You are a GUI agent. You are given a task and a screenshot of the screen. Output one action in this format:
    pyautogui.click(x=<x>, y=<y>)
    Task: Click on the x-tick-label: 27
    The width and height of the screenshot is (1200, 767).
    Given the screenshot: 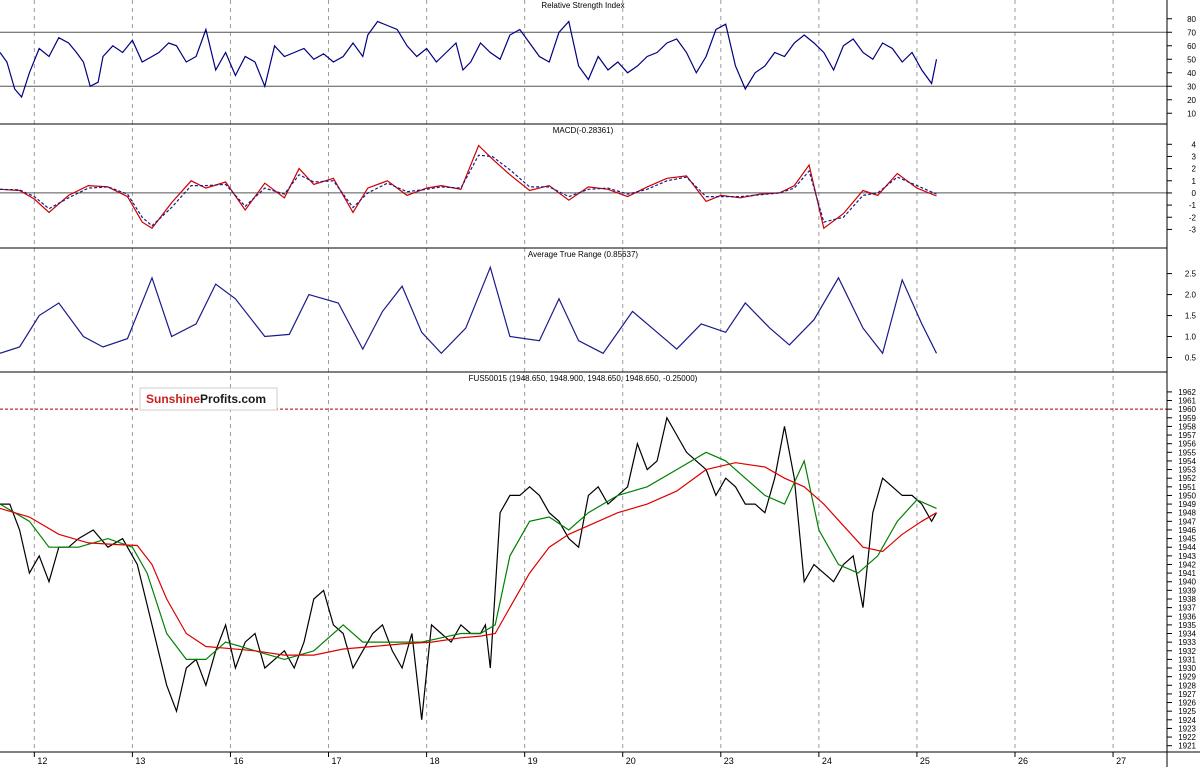 What is the action you would take?
    pyautogui.click(x=1121, y=761)
    